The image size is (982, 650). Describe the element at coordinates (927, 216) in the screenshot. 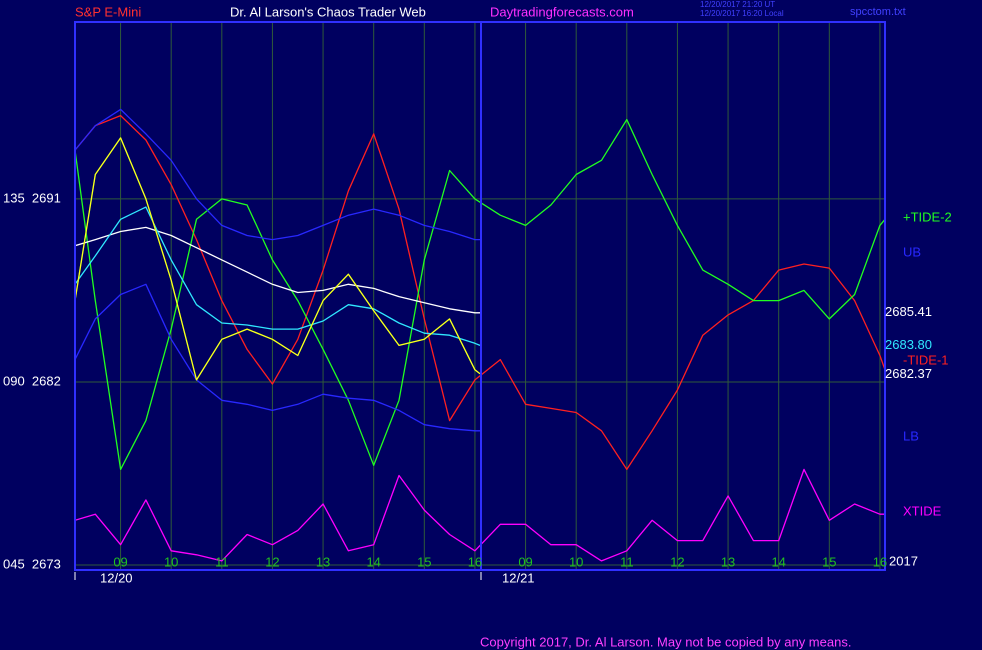

I see `series-label: +TIDE-2` at that location.